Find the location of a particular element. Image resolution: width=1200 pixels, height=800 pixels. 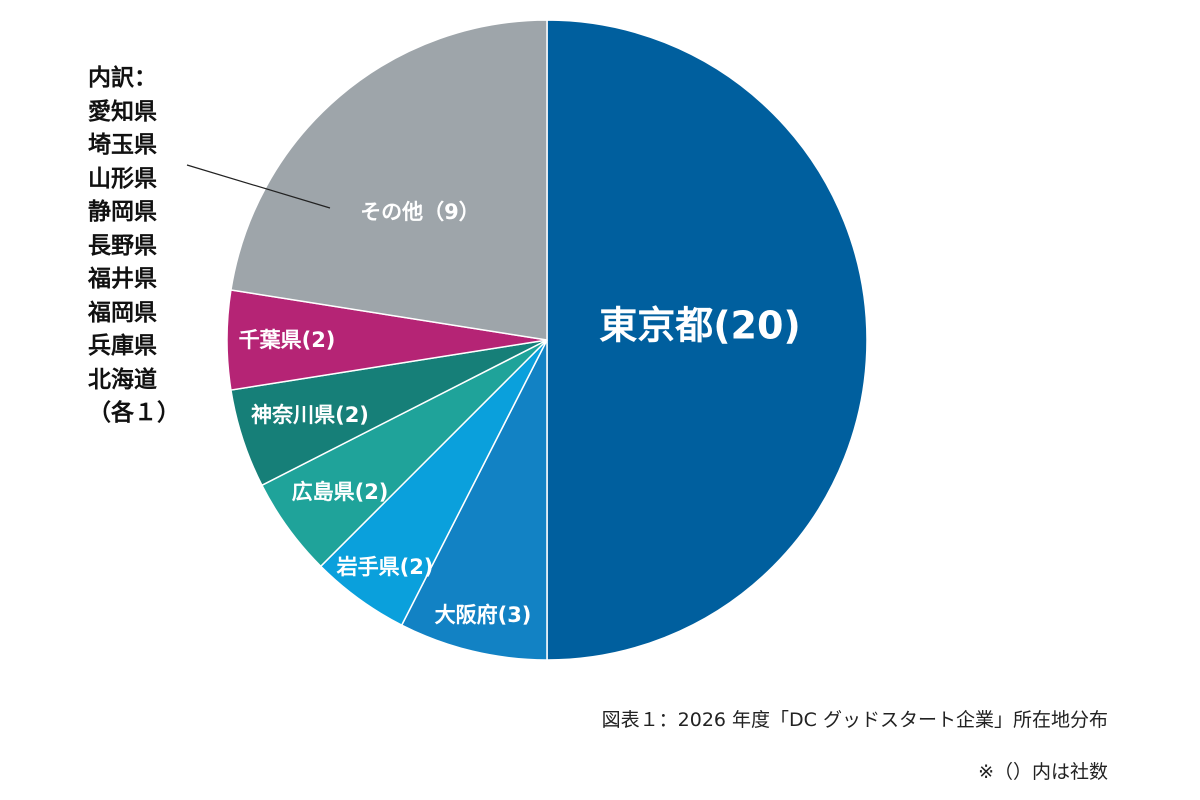

breakdown-item: 福井県 is located at coordinates (122, 279).